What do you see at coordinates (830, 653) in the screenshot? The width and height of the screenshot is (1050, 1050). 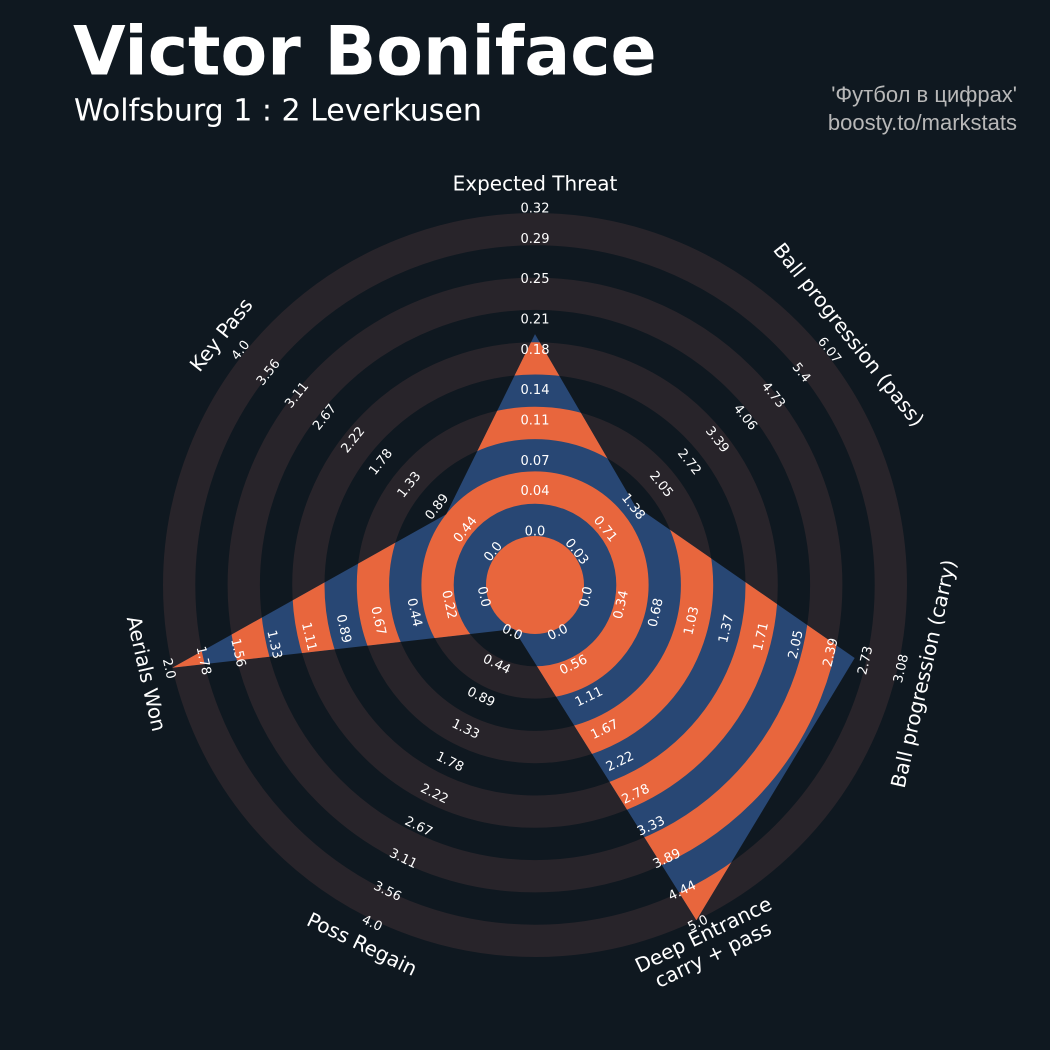 I see `tick-label: 2.39` at bounding box center [830, 653].